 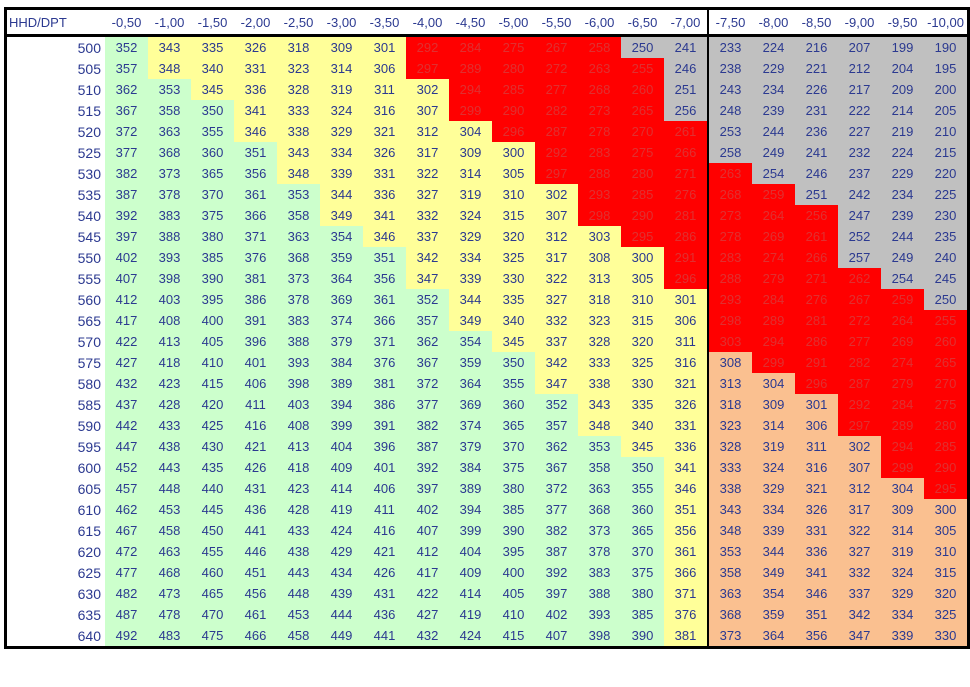 I want to click on value-cell: 458, so click(x=298, y=636).